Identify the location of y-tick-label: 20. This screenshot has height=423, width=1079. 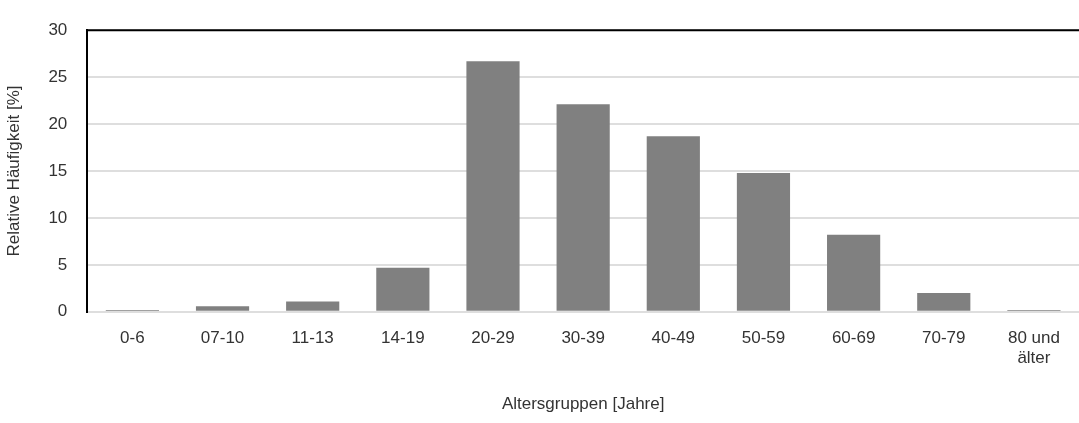
(58, 123).